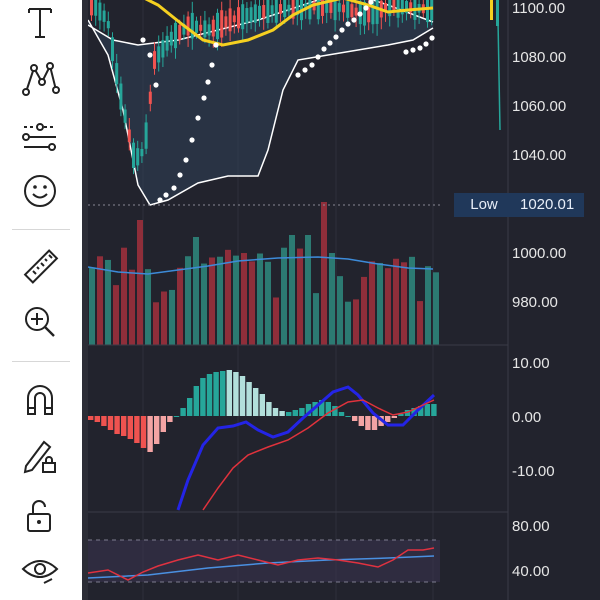  I want to click on hide-drawings-button, so click(40, 571).